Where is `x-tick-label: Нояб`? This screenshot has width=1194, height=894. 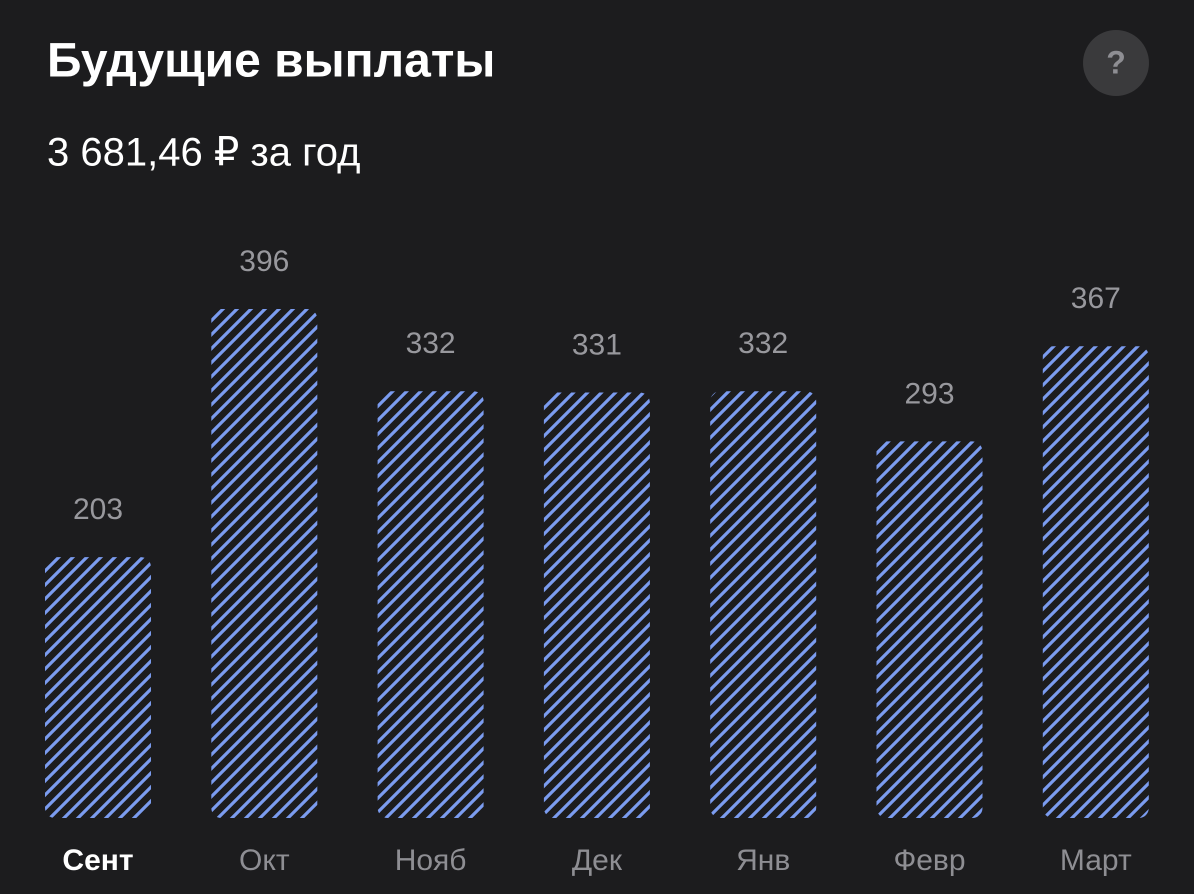 x-tick-label: Нояб is located at coordinates (431, 860).